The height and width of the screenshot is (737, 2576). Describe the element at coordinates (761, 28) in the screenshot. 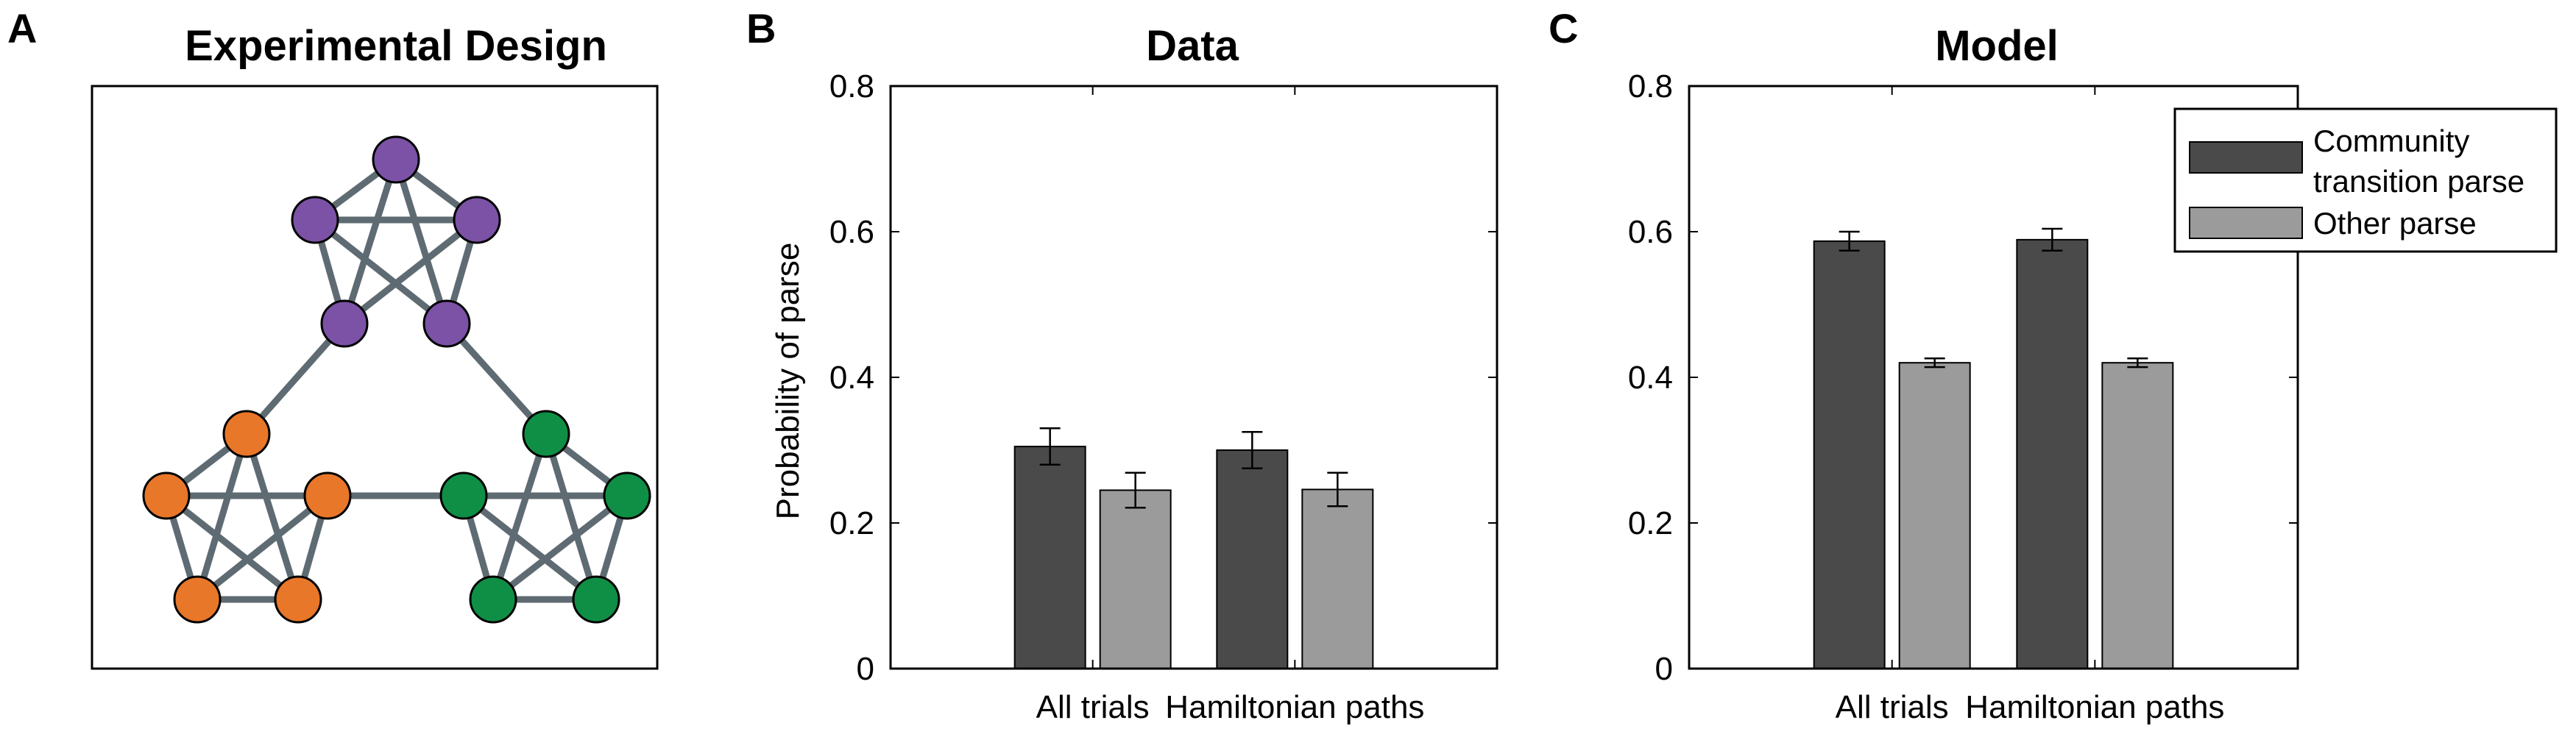

I see `panel-b-letter: B` at that location.